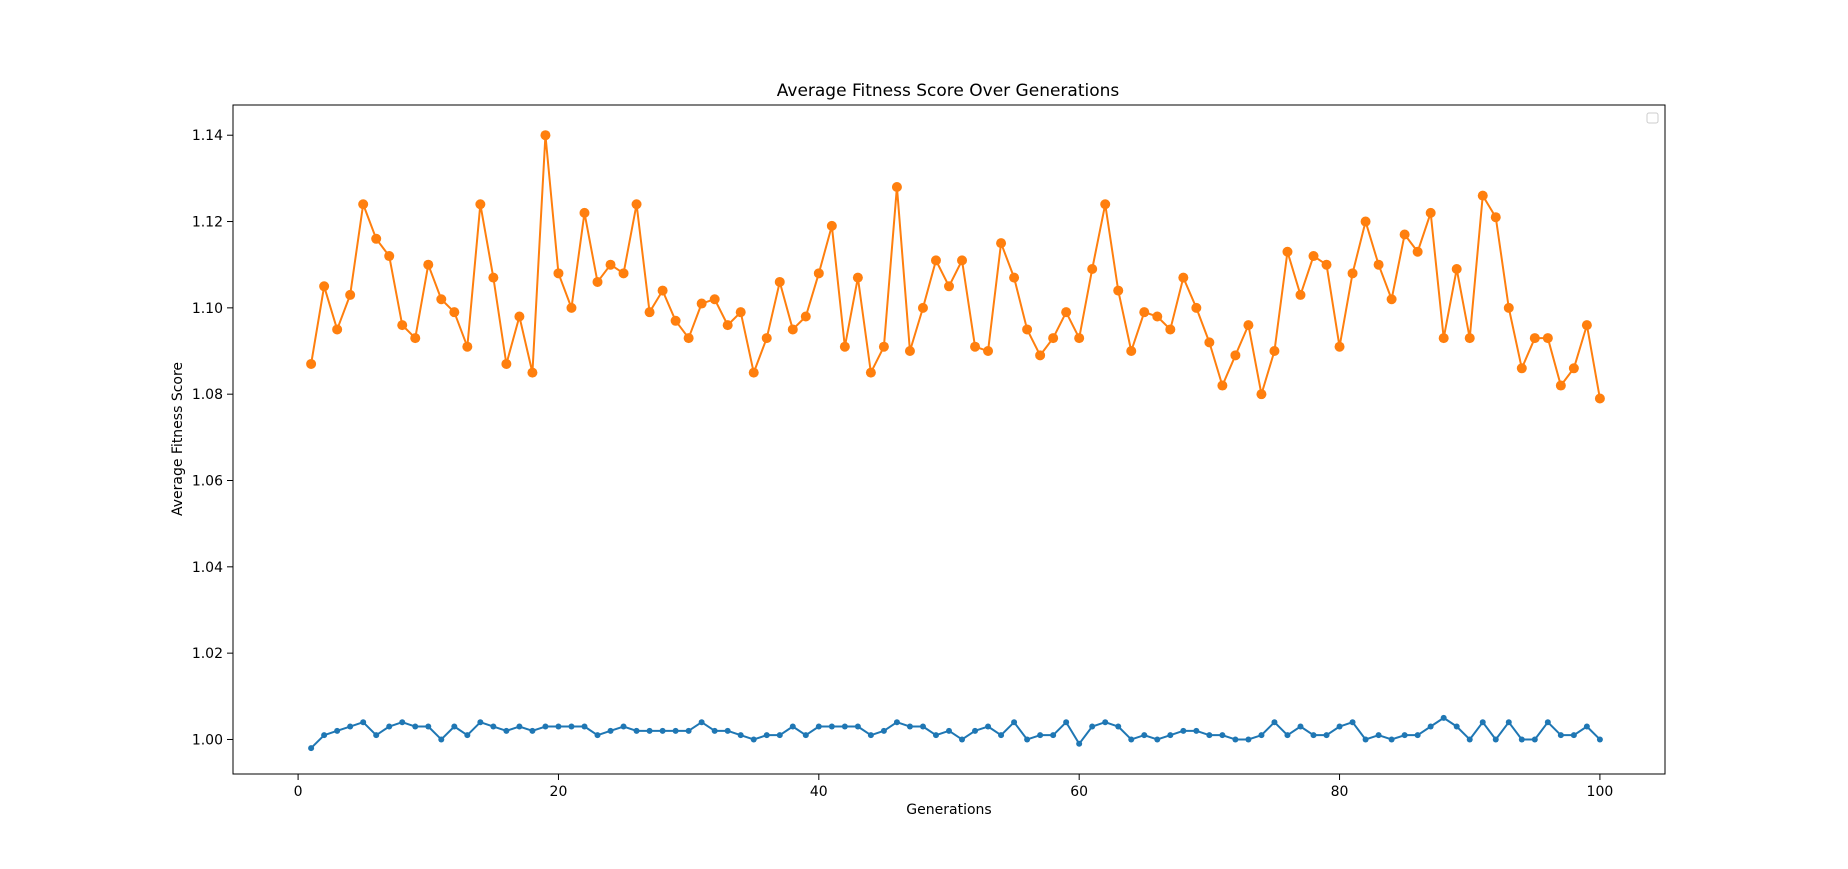  I want to click on y-tick-label: 1.08, so click(207, 395).